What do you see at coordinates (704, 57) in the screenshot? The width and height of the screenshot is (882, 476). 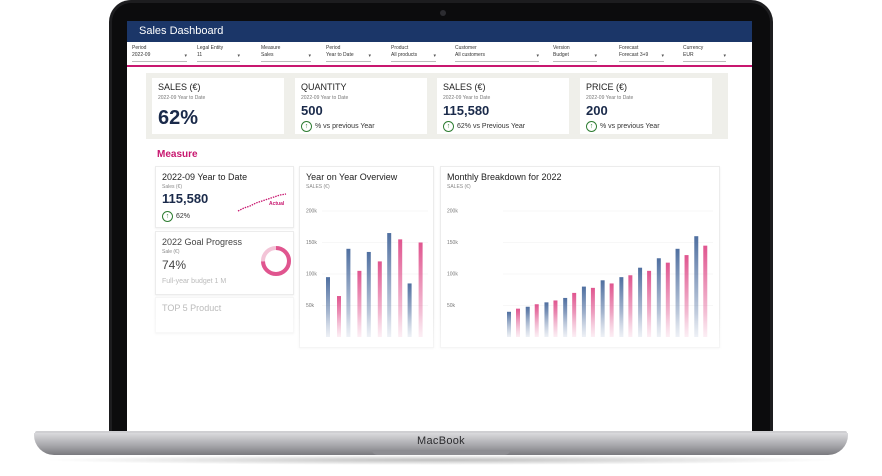 I see `filter-select: EUR ▾` at bounding box center [704, 57].